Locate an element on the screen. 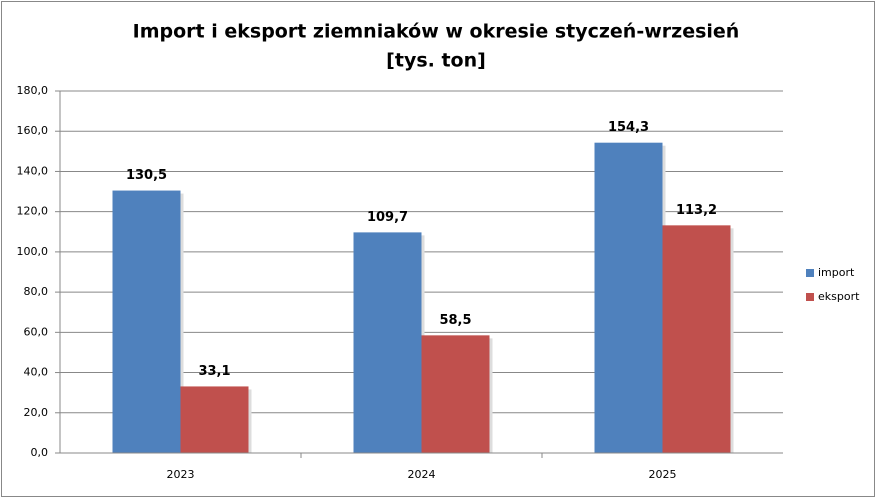  value-label: 33,1 is located at coordinates (214, 371).